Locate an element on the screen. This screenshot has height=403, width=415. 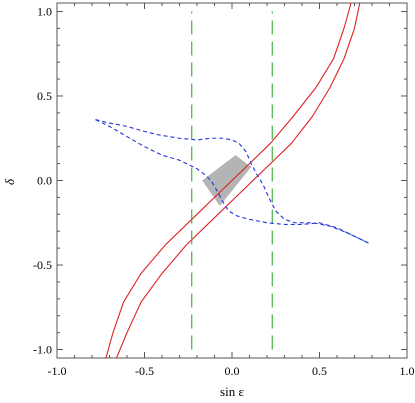
x-tick-label: -1.0 is located at coordinates (57, 371).